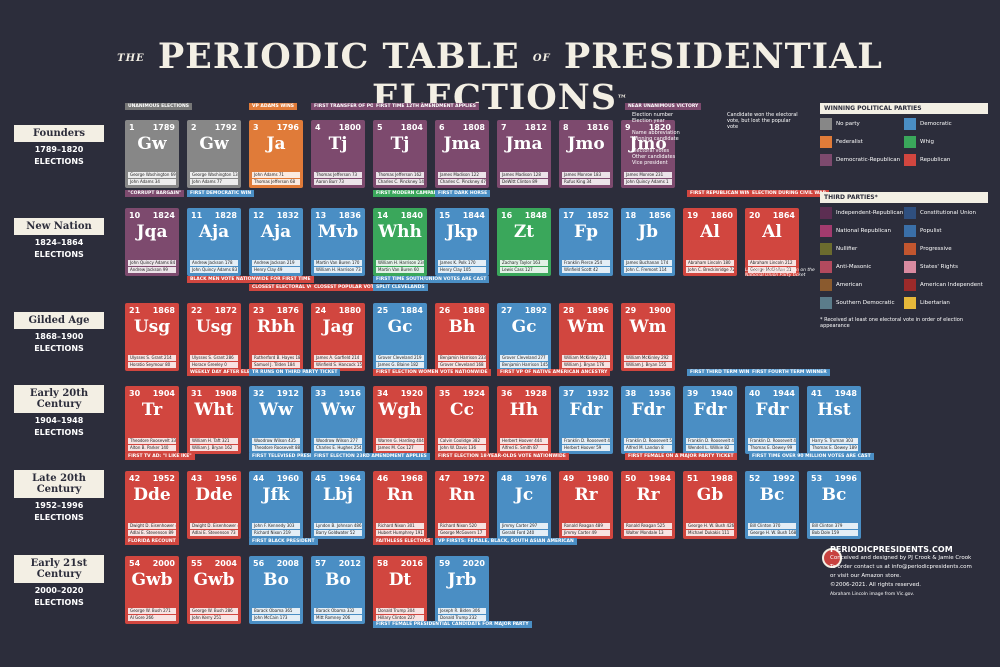 The image size is (1000, 667). What do you see at coordinates (400, 611) in the screenshot?
I see `candidate-row: Donald Trump 304` at bounding box center [400, 611].